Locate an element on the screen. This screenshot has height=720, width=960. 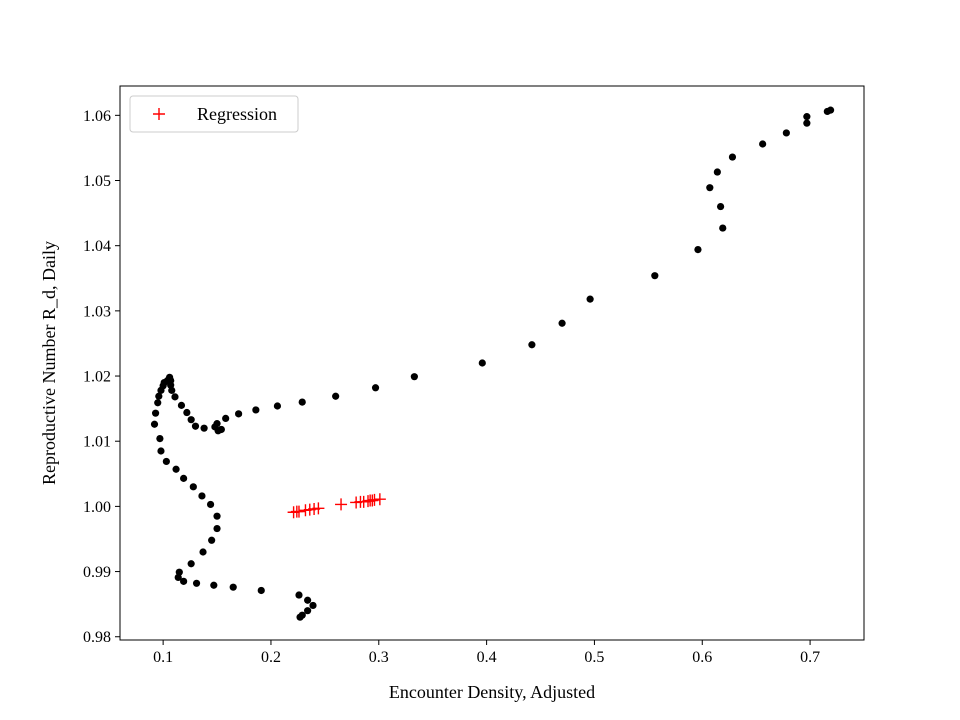
y-tick-label: 1.06 is located at coordinates (97, 116).